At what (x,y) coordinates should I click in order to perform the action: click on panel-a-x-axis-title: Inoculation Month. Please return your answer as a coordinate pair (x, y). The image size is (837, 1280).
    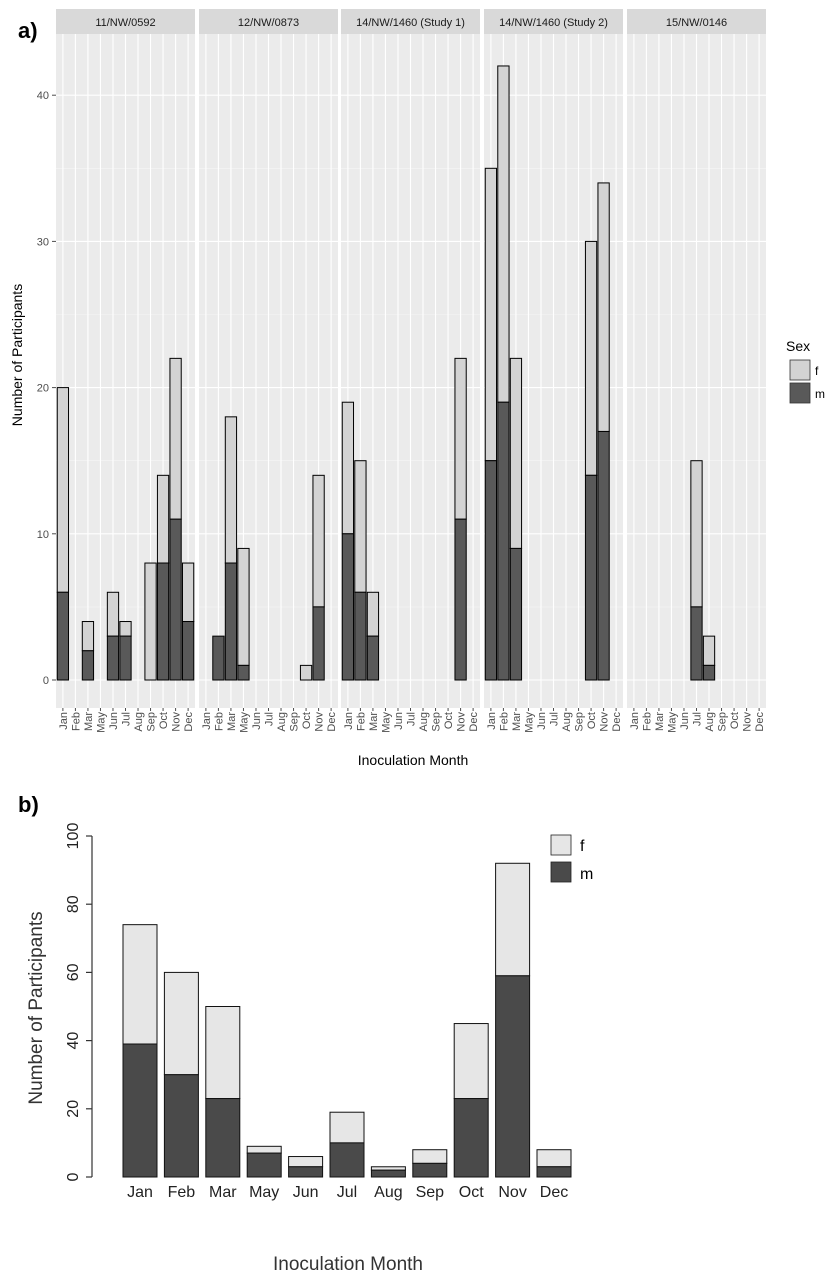
    Looking at the image, I should click on (413, 760).